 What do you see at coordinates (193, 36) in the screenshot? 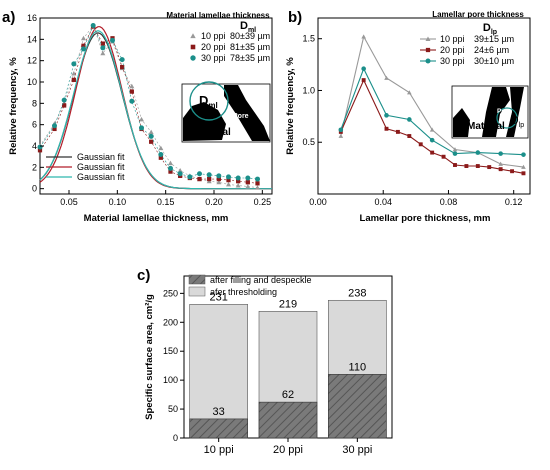
I see `chart-a-legend-marker` at bounding box center [193, 36].